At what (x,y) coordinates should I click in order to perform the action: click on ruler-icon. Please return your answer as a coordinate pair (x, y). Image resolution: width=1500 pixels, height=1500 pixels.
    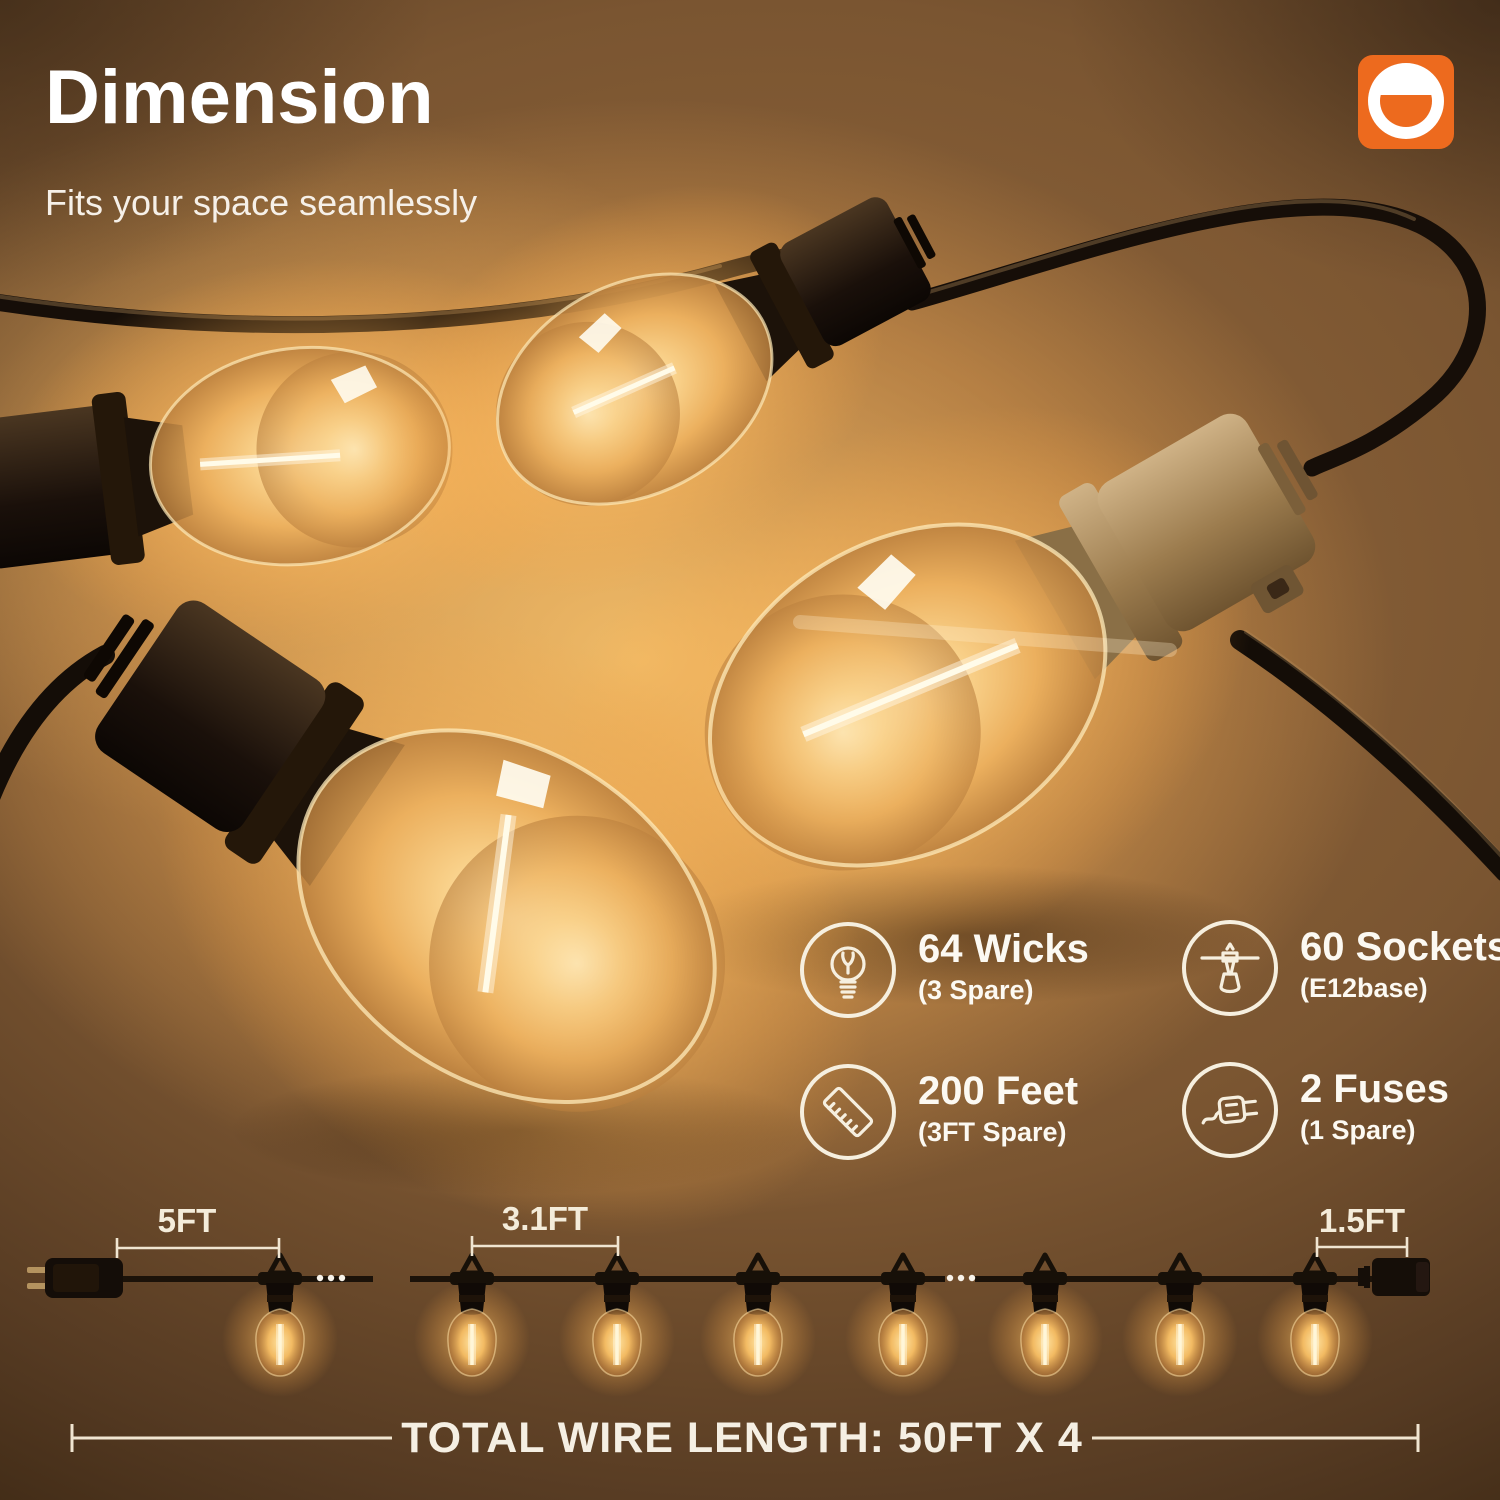
    Looking at the image, I should click on (848, 1112).